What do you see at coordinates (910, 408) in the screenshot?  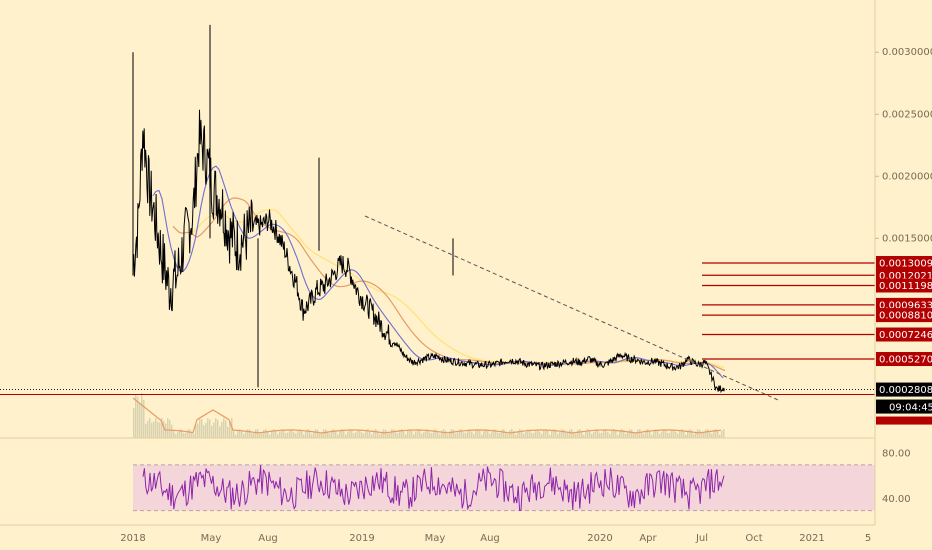 I see `countdown-label: 09:04:45` at bounding box center [910, 408].